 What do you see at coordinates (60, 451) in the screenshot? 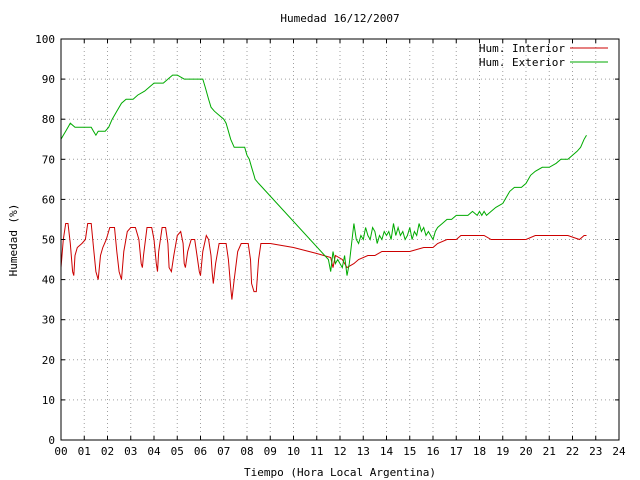
I see `x-tick-label: 00` at bounding box center [60, 451].